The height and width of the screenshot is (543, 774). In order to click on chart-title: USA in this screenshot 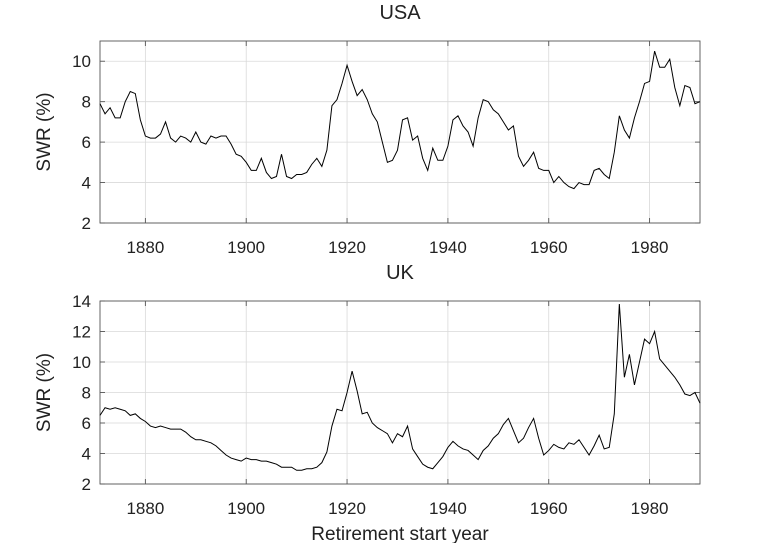, I will do `click(400, 13)`.